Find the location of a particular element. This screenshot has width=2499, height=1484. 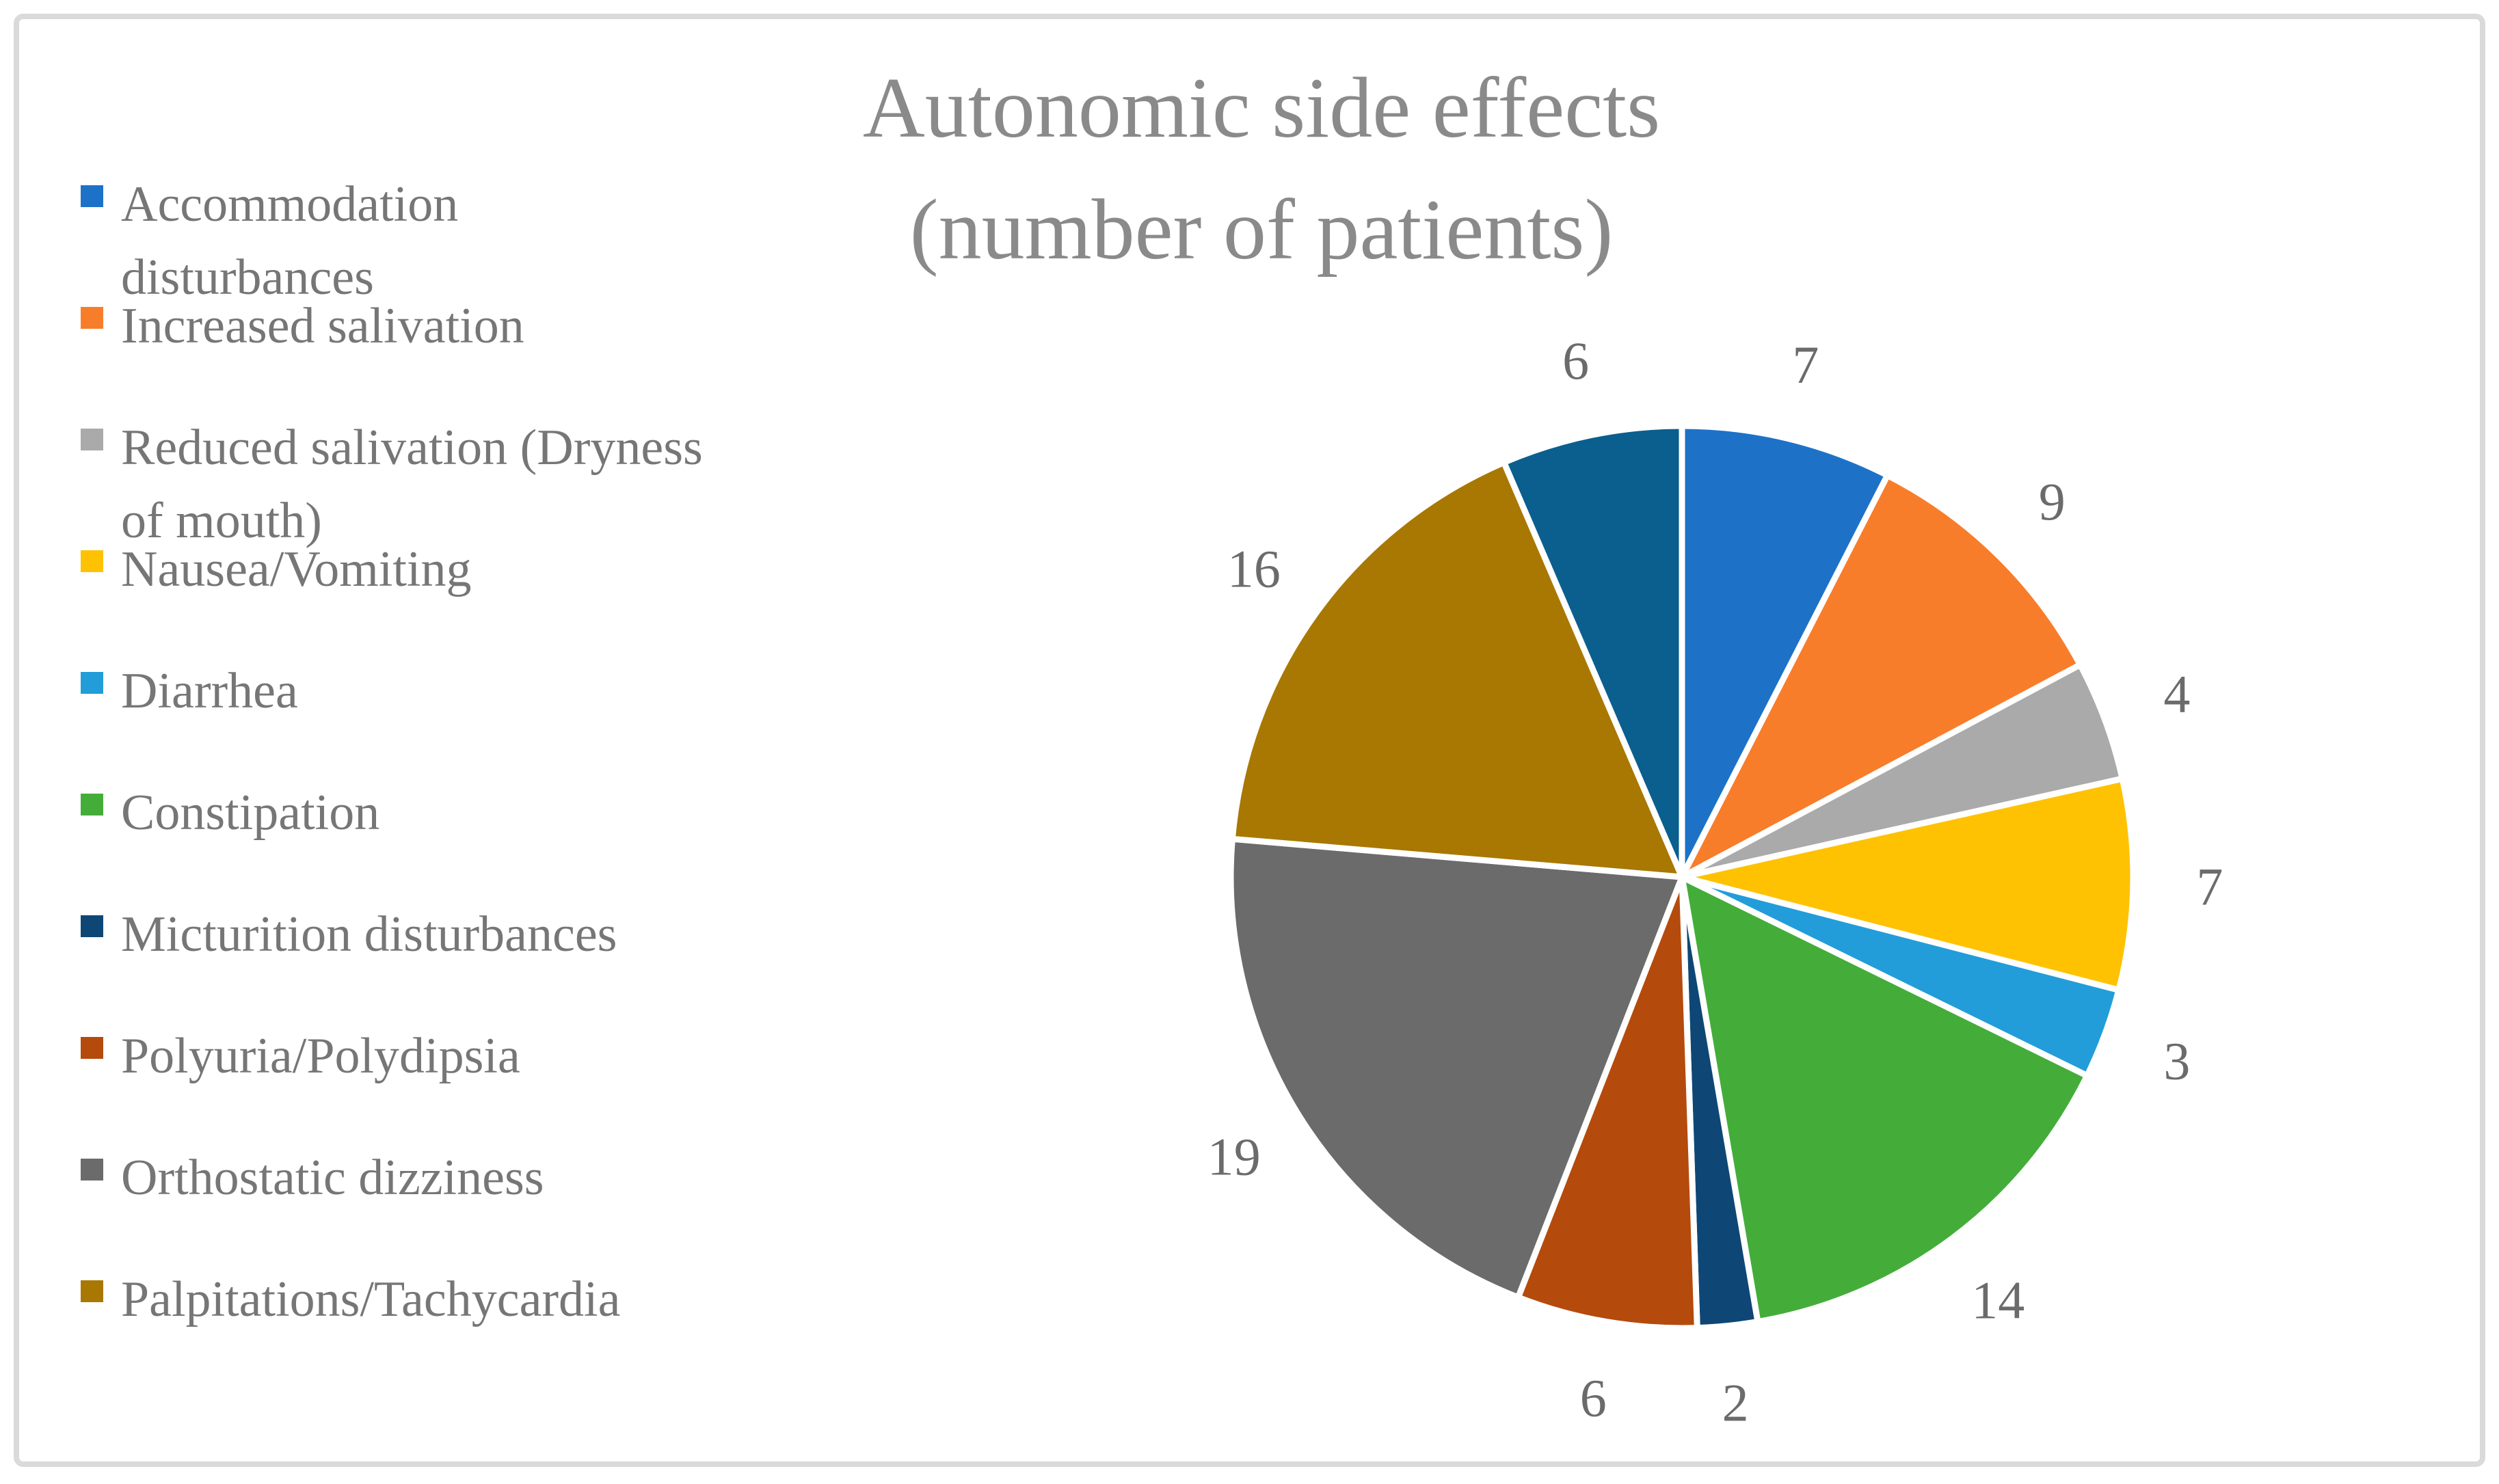

legend-item: Polyuria/Polydipsia is located at coordinates (300, 1081).